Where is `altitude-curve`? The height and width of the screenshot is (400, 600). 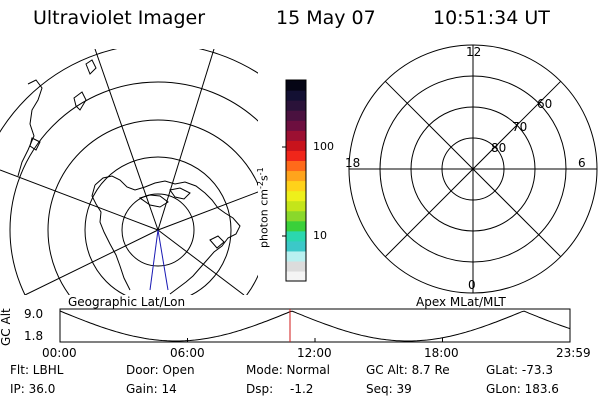
altitude-curve is located at coordinates (315, 326).